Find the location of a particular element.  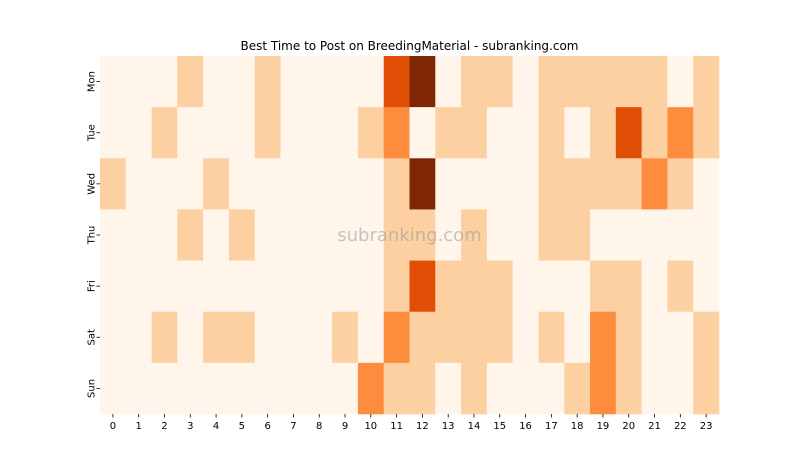

y-tick-label: Thu is located at coordinates (92, 236).